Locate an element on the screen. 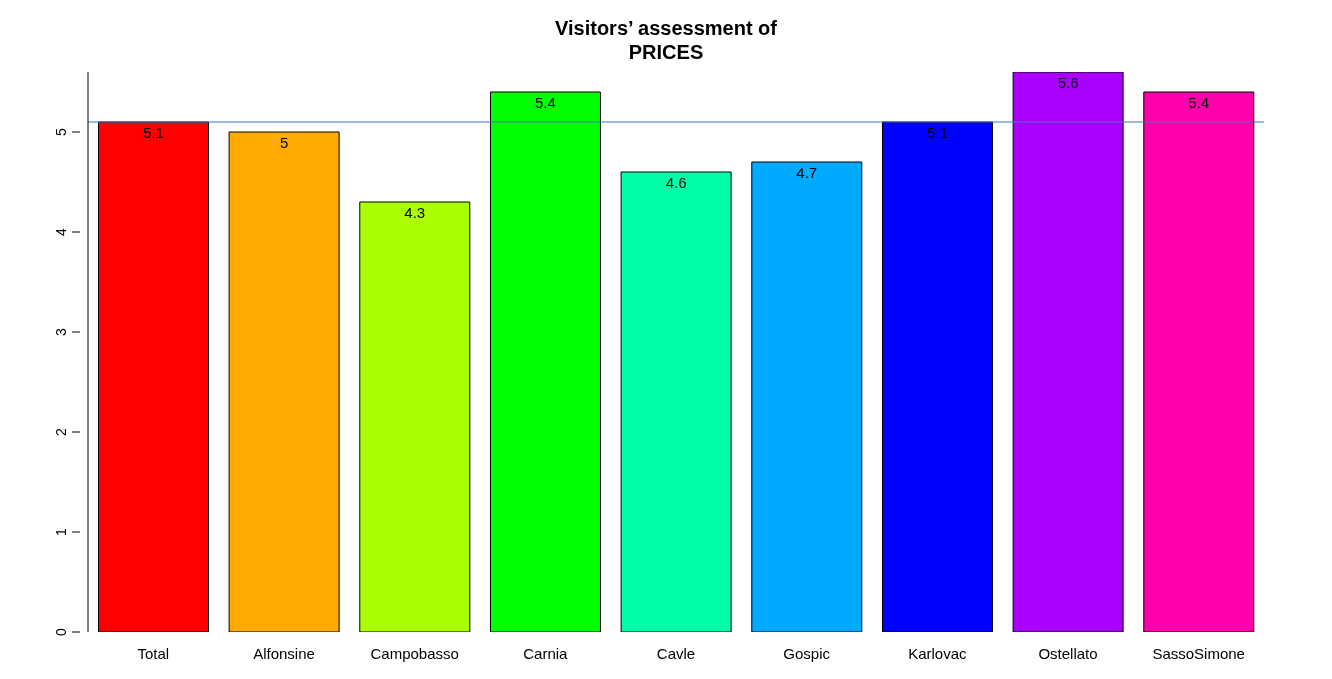 The image size is (1332, 679). y-tick-label: 2 is located at coordinates (61, 431).